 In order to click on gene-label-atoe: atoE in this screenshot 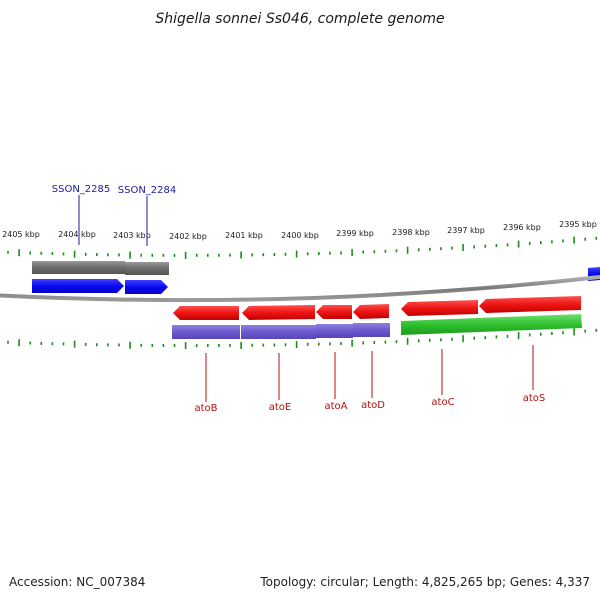, I will do `click(280, 407)`.